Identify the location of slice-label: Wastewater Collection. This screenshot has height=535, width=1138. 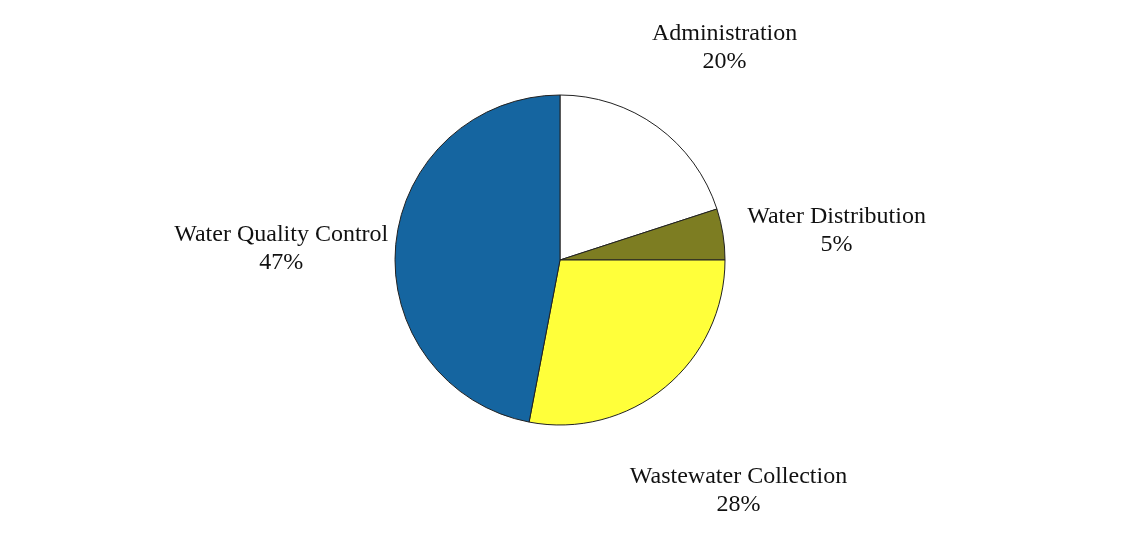
(738, 474).